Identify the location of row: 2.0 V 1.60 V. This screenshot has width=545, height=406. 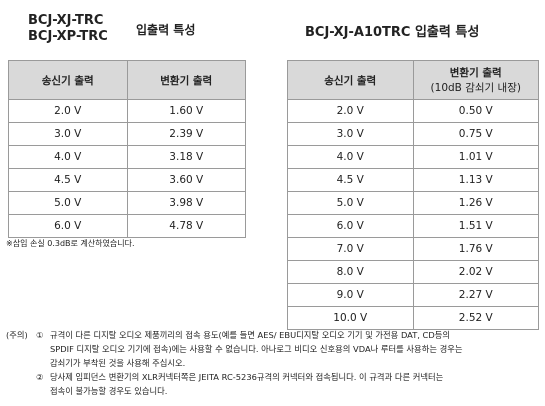
(127, 111).